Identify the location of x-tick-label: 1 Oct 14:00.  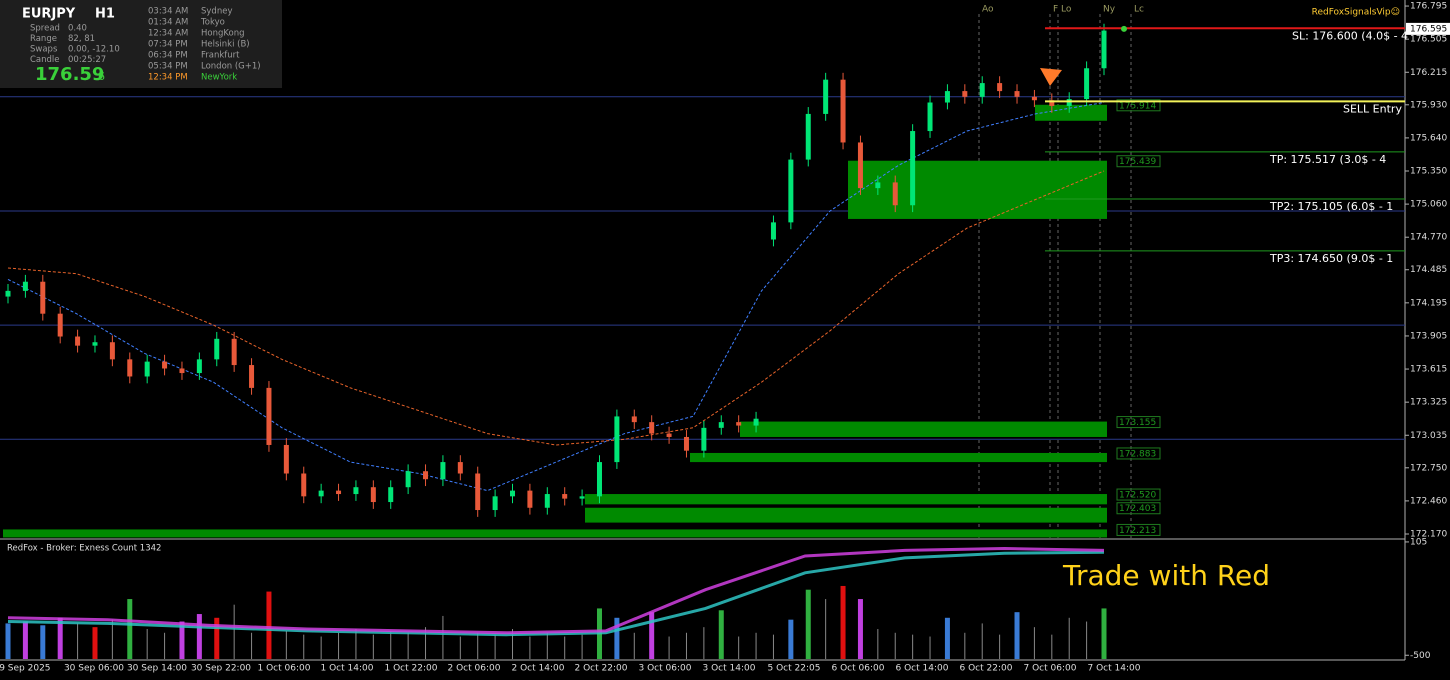
(347, 669).